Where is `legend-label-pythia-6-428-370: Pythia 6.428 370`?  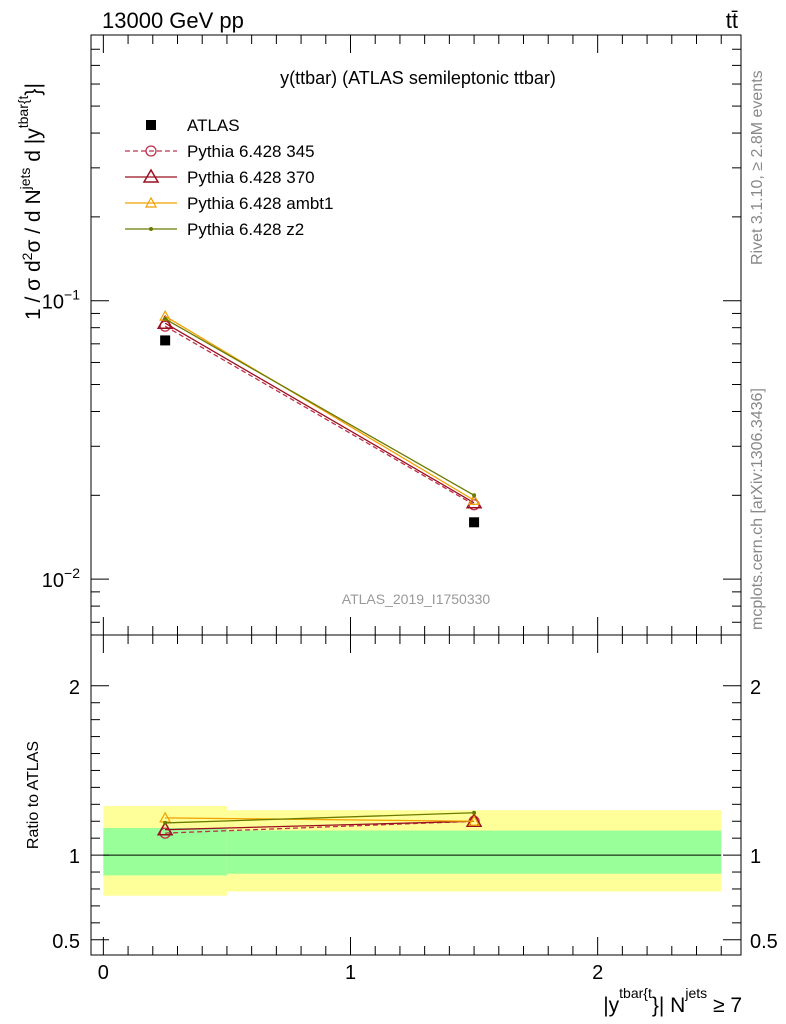
legend-label-pythia-6-428-370: Pythia 6.428 370 is located at coordinates (251, 177).